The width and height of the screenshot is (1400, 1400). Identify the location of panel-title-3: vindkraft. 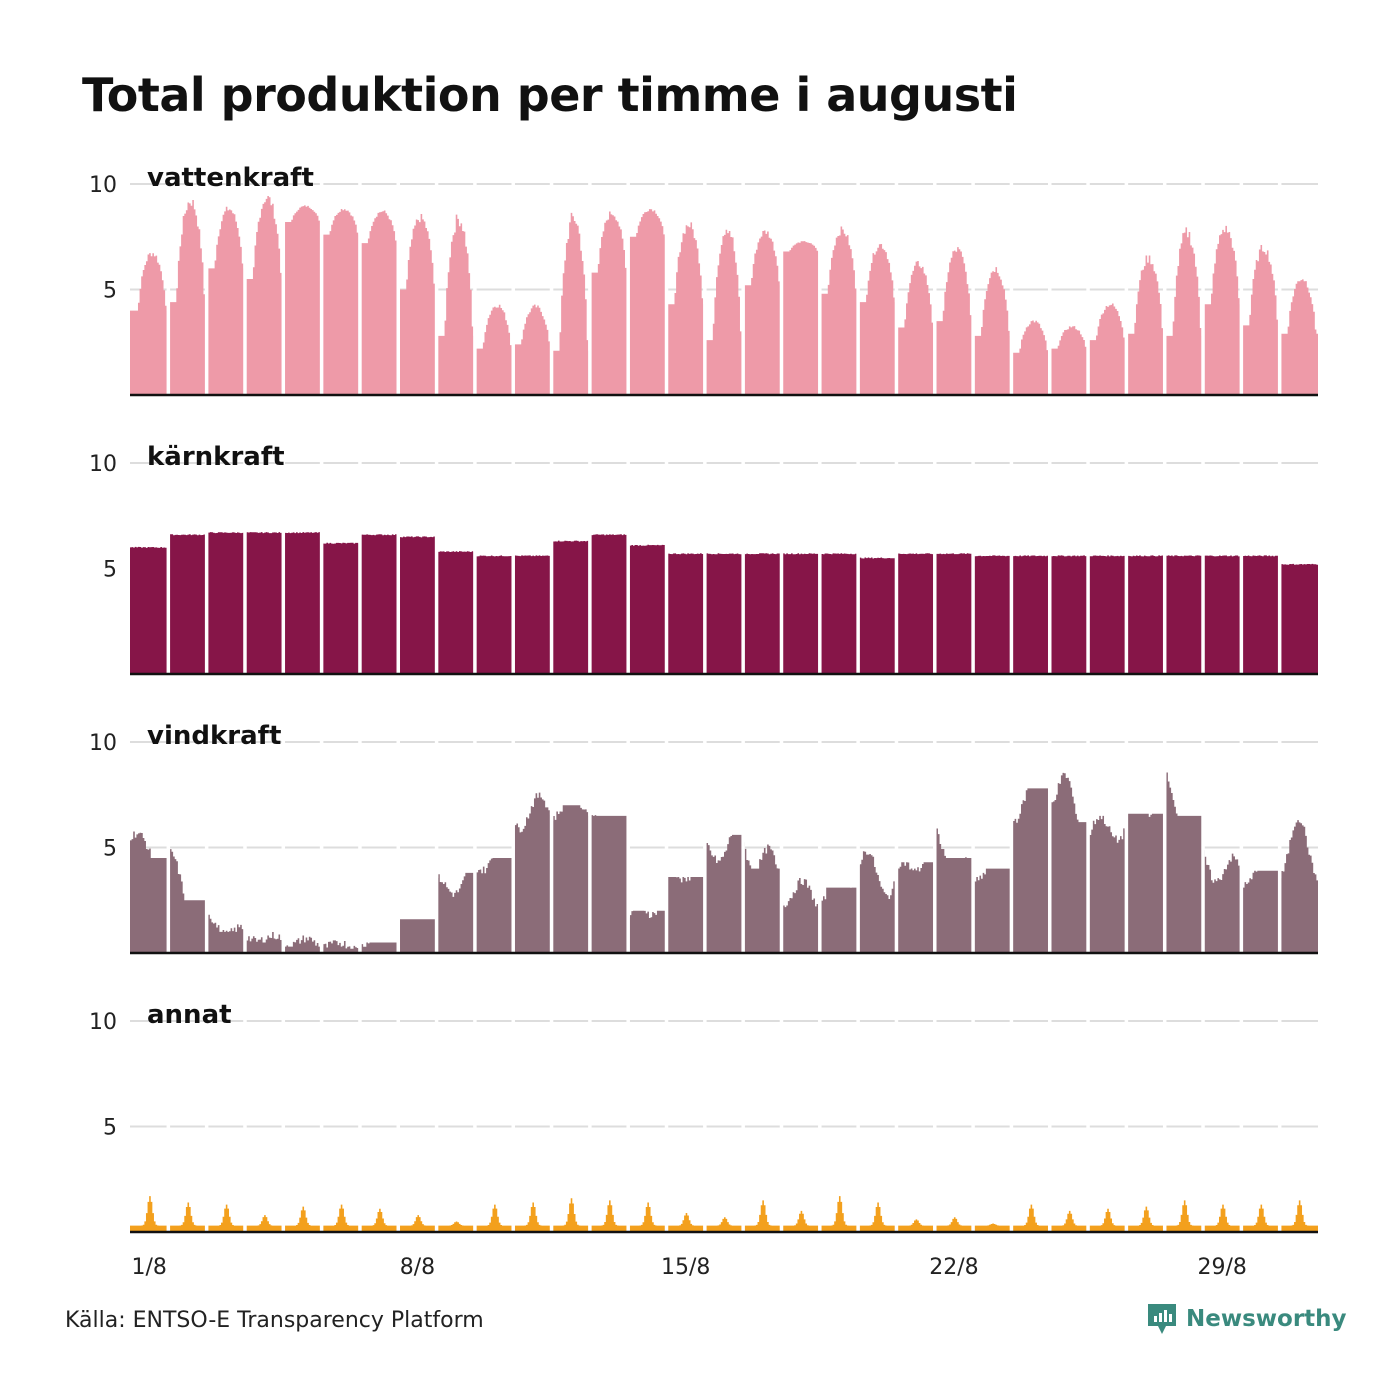
(214, 736).